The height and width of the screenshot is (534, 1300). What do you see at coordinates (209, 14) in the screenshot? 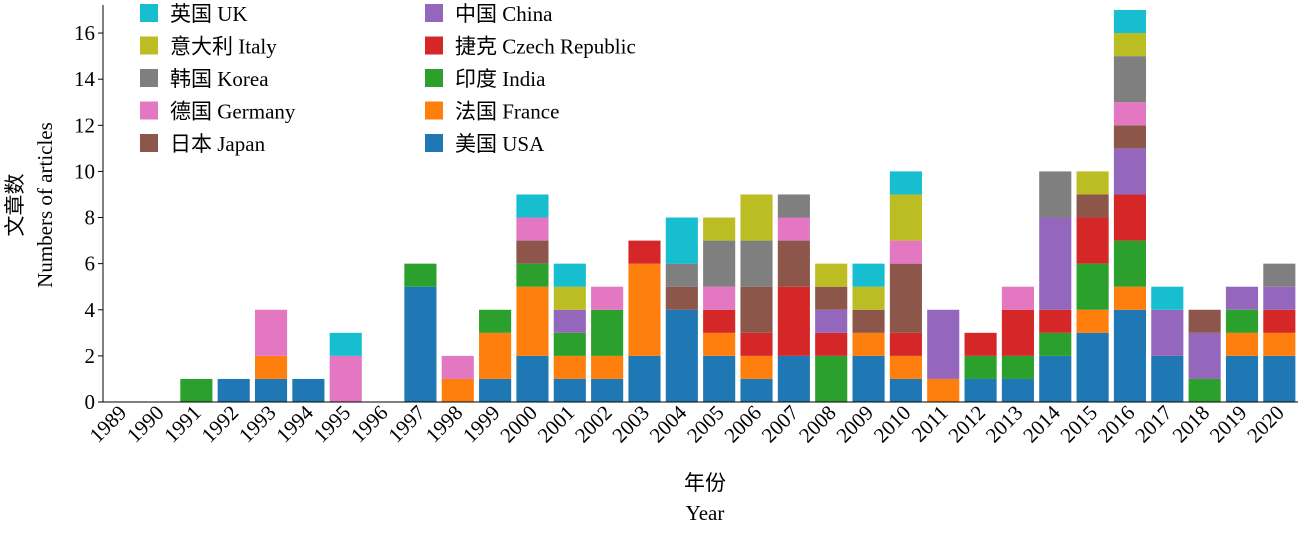
I see `legend-label: 英国 UK` at bounding box center [209, 14].